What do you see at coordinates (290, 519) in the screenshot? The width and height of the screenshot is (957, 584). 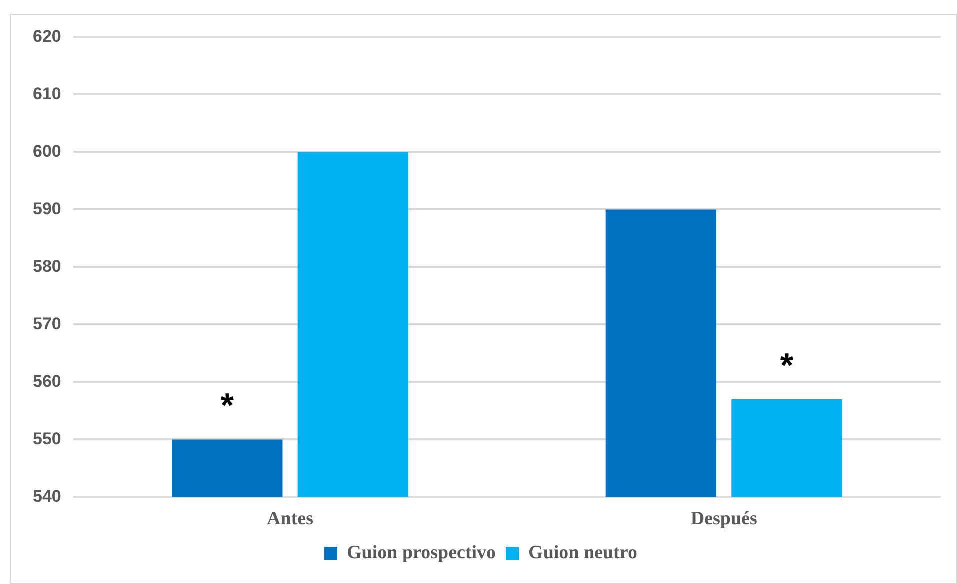 I see `x-tick-label: Antes` at bounding box center [290, 519].